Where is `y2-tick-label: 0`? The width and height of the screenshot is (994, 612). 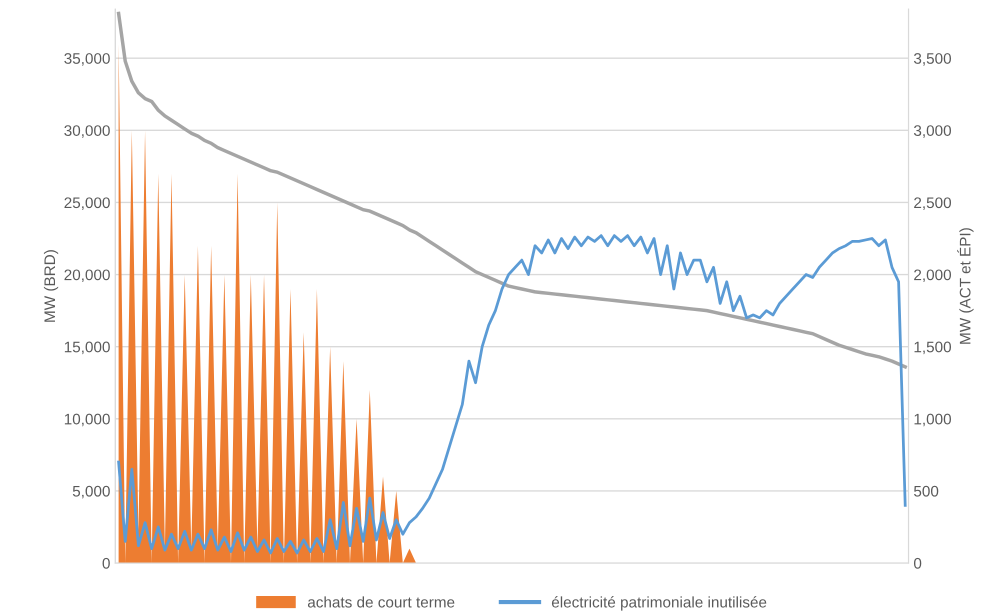 y2-tick-label: 0 is located at coordinates (918, 563).